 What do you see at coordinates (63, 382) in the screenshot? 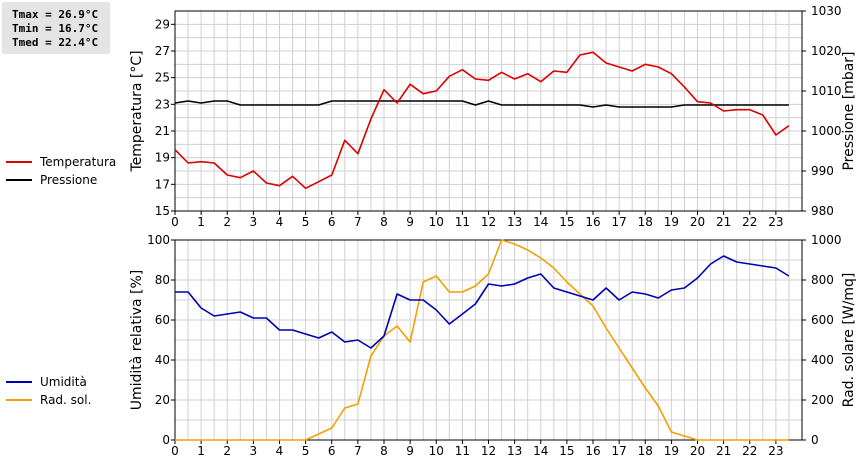
I see `legend-label-humidity: Umidità` at bounding box center [63, 382].